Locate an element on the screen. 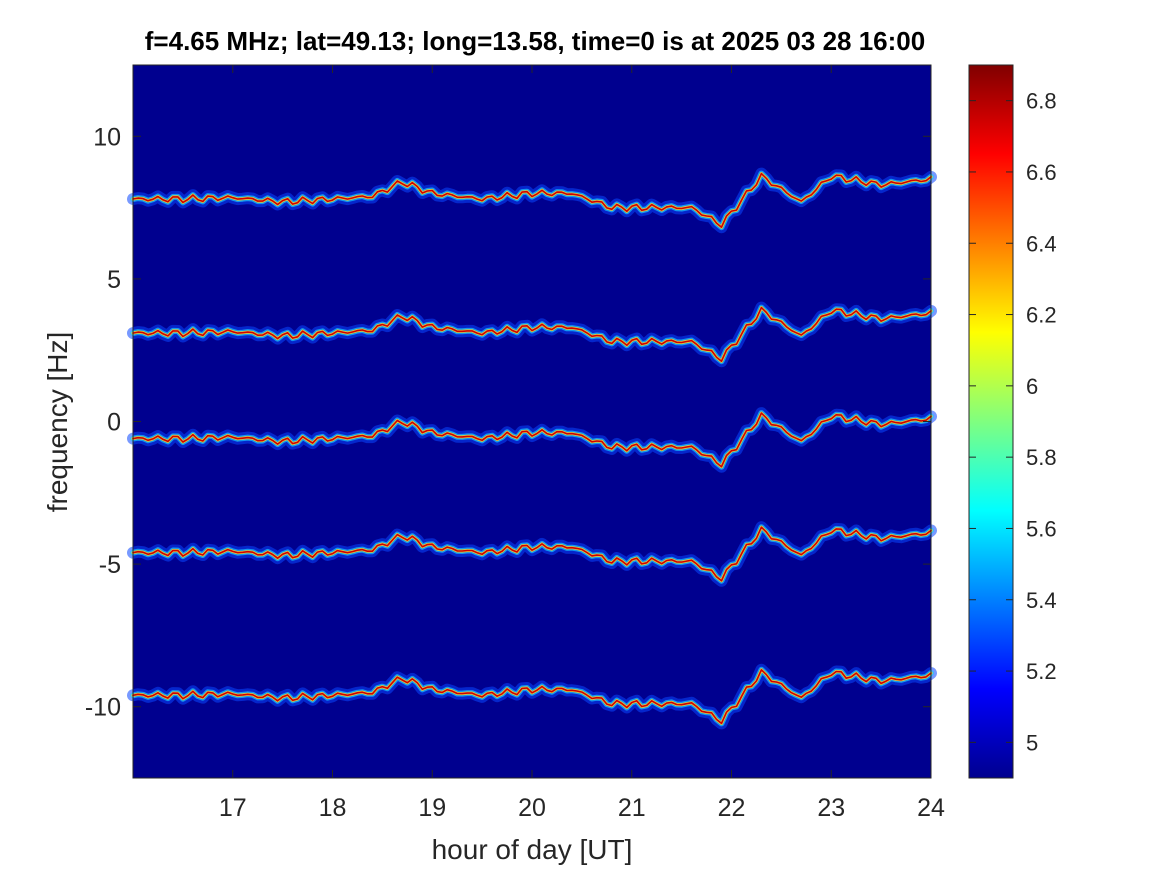 Image resolution: width=1167 pixels, height=875 pixels. colorbar-ticks: 6.8 6.6 6.4 6.2 6 5.8 5.6 5.4 5.2 5 is located at coordinates (1013, 422).